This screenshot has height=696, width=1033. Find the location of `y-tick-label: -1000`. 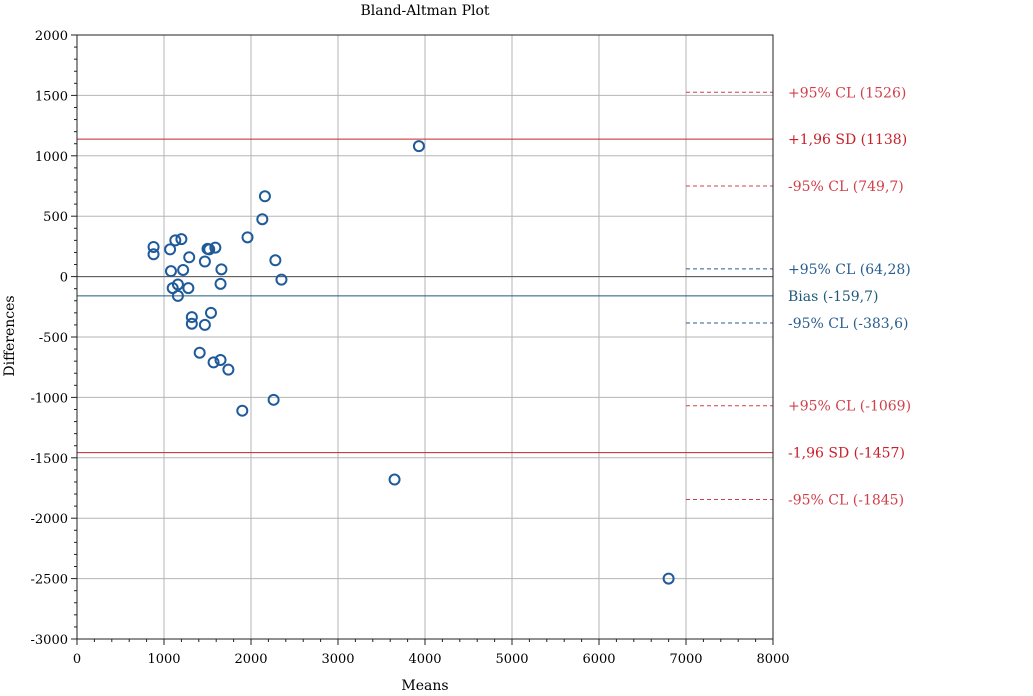

y-tick-label: -1000 is located at coordinates (49, 398).